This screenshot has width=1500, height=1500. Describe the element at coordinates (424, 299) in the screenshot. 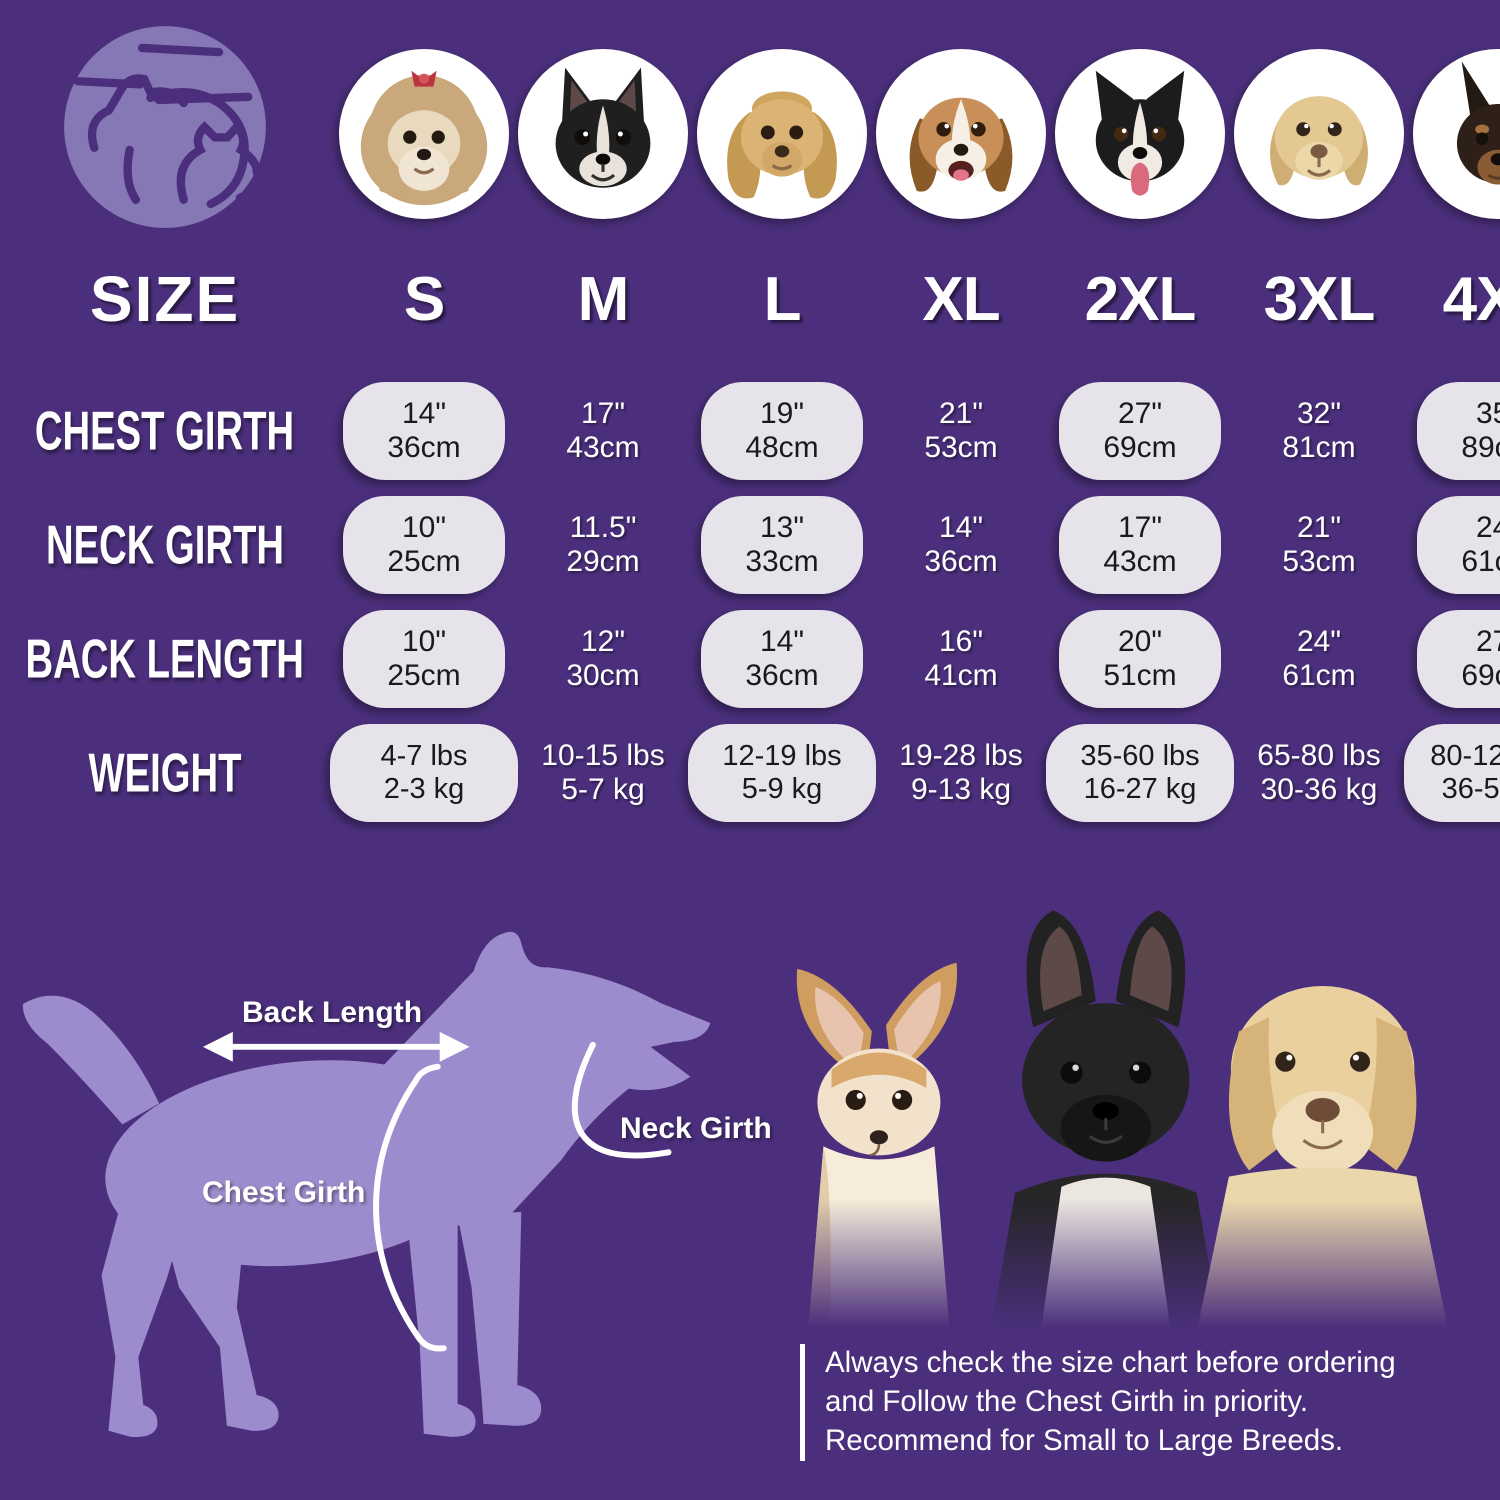

I see `size-header-s: S` at that location.